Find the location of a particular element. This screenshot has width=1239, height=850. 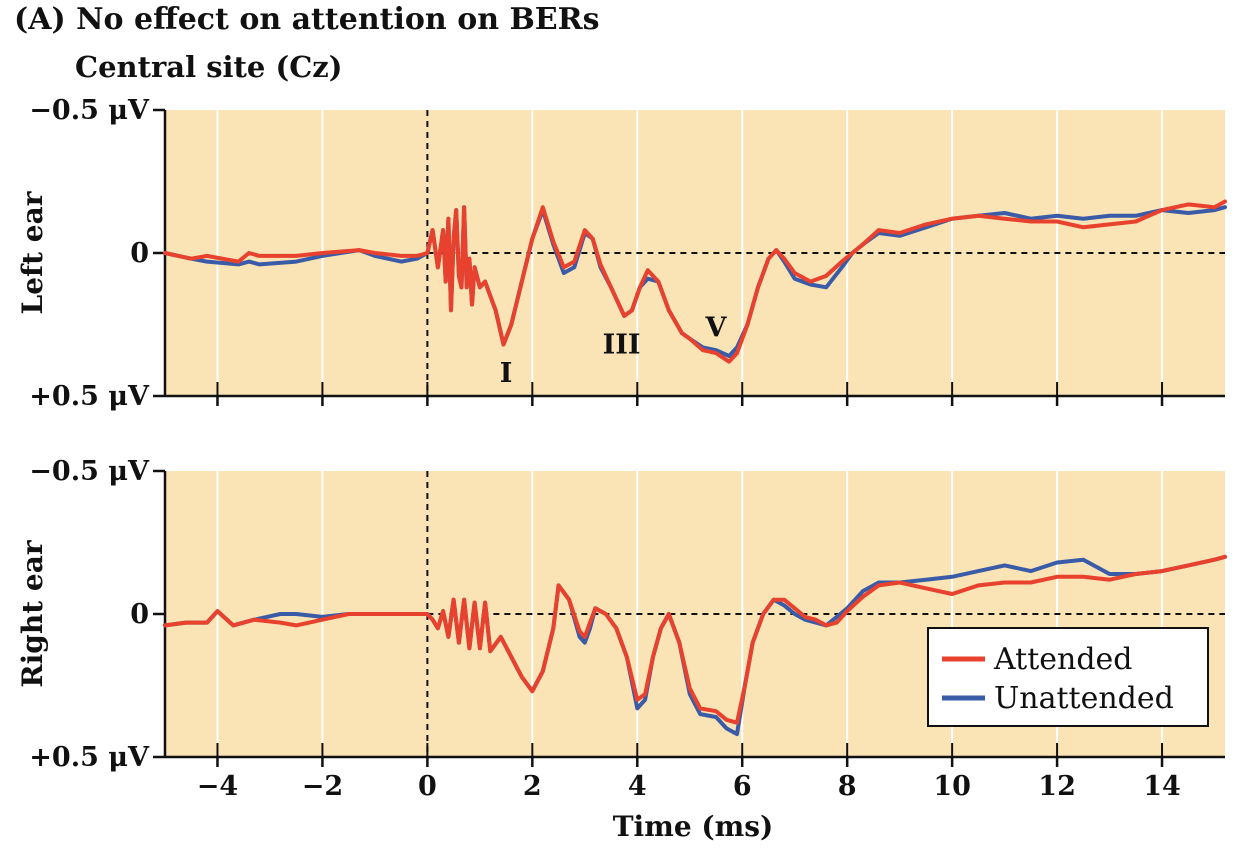

peak-label: V is located at coordinates (716, 327).